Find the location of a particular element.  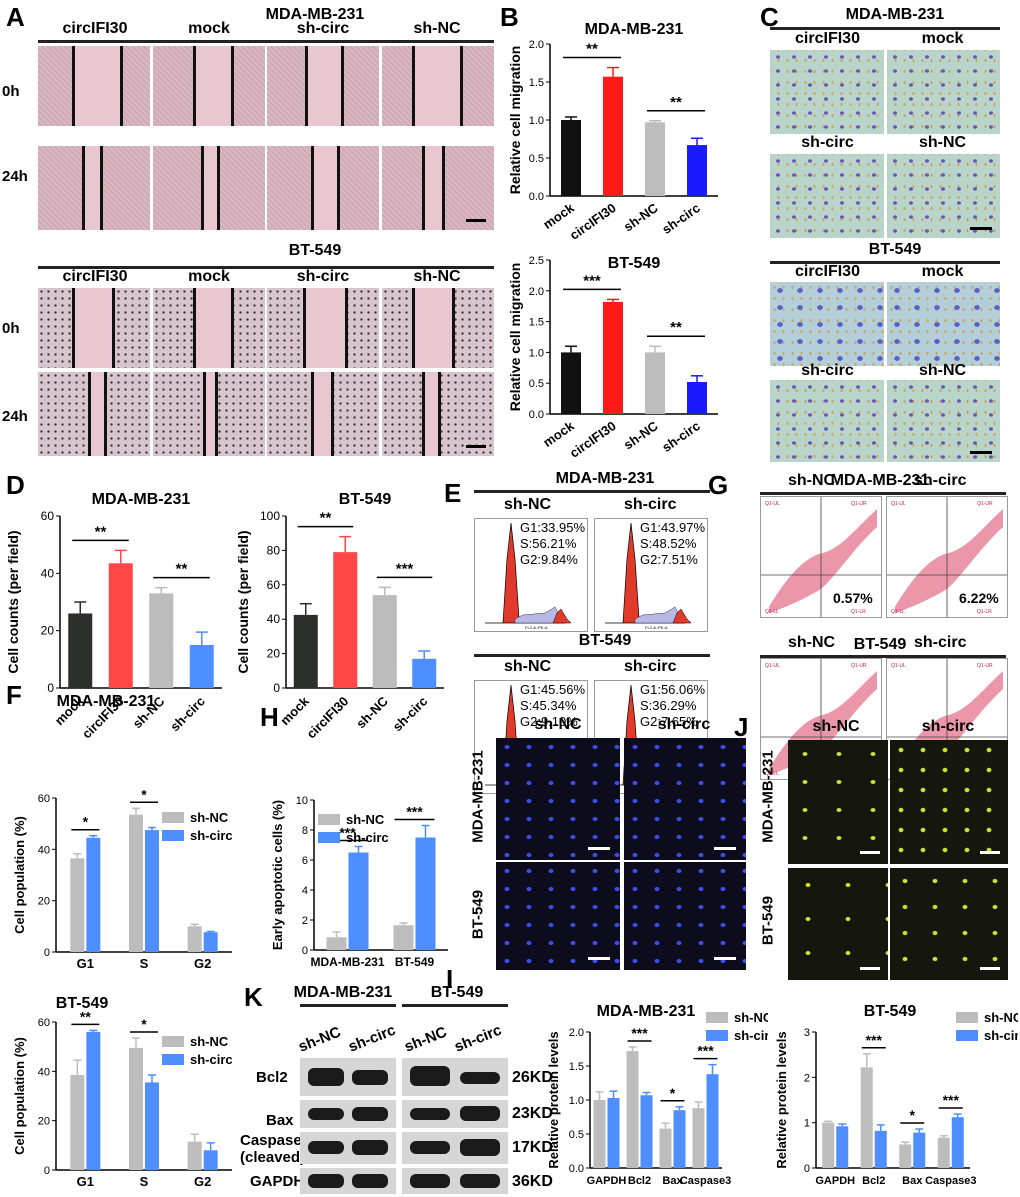

early-apoptosis-pct: 6.22% is located at coordinates (979, 598).